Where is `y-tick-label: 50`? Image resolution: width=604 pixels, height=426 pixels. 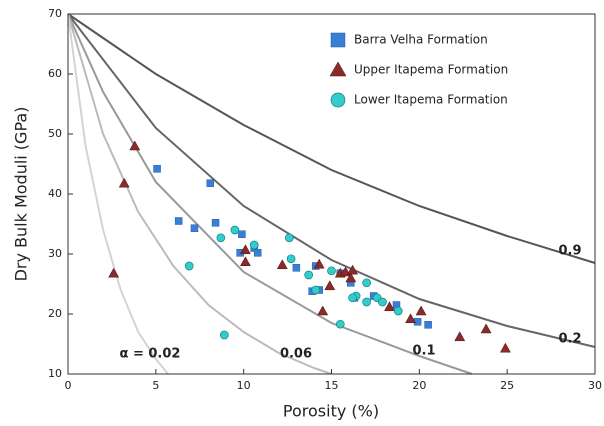
y-tick-label: 50 is located at coordinates (55, 133).